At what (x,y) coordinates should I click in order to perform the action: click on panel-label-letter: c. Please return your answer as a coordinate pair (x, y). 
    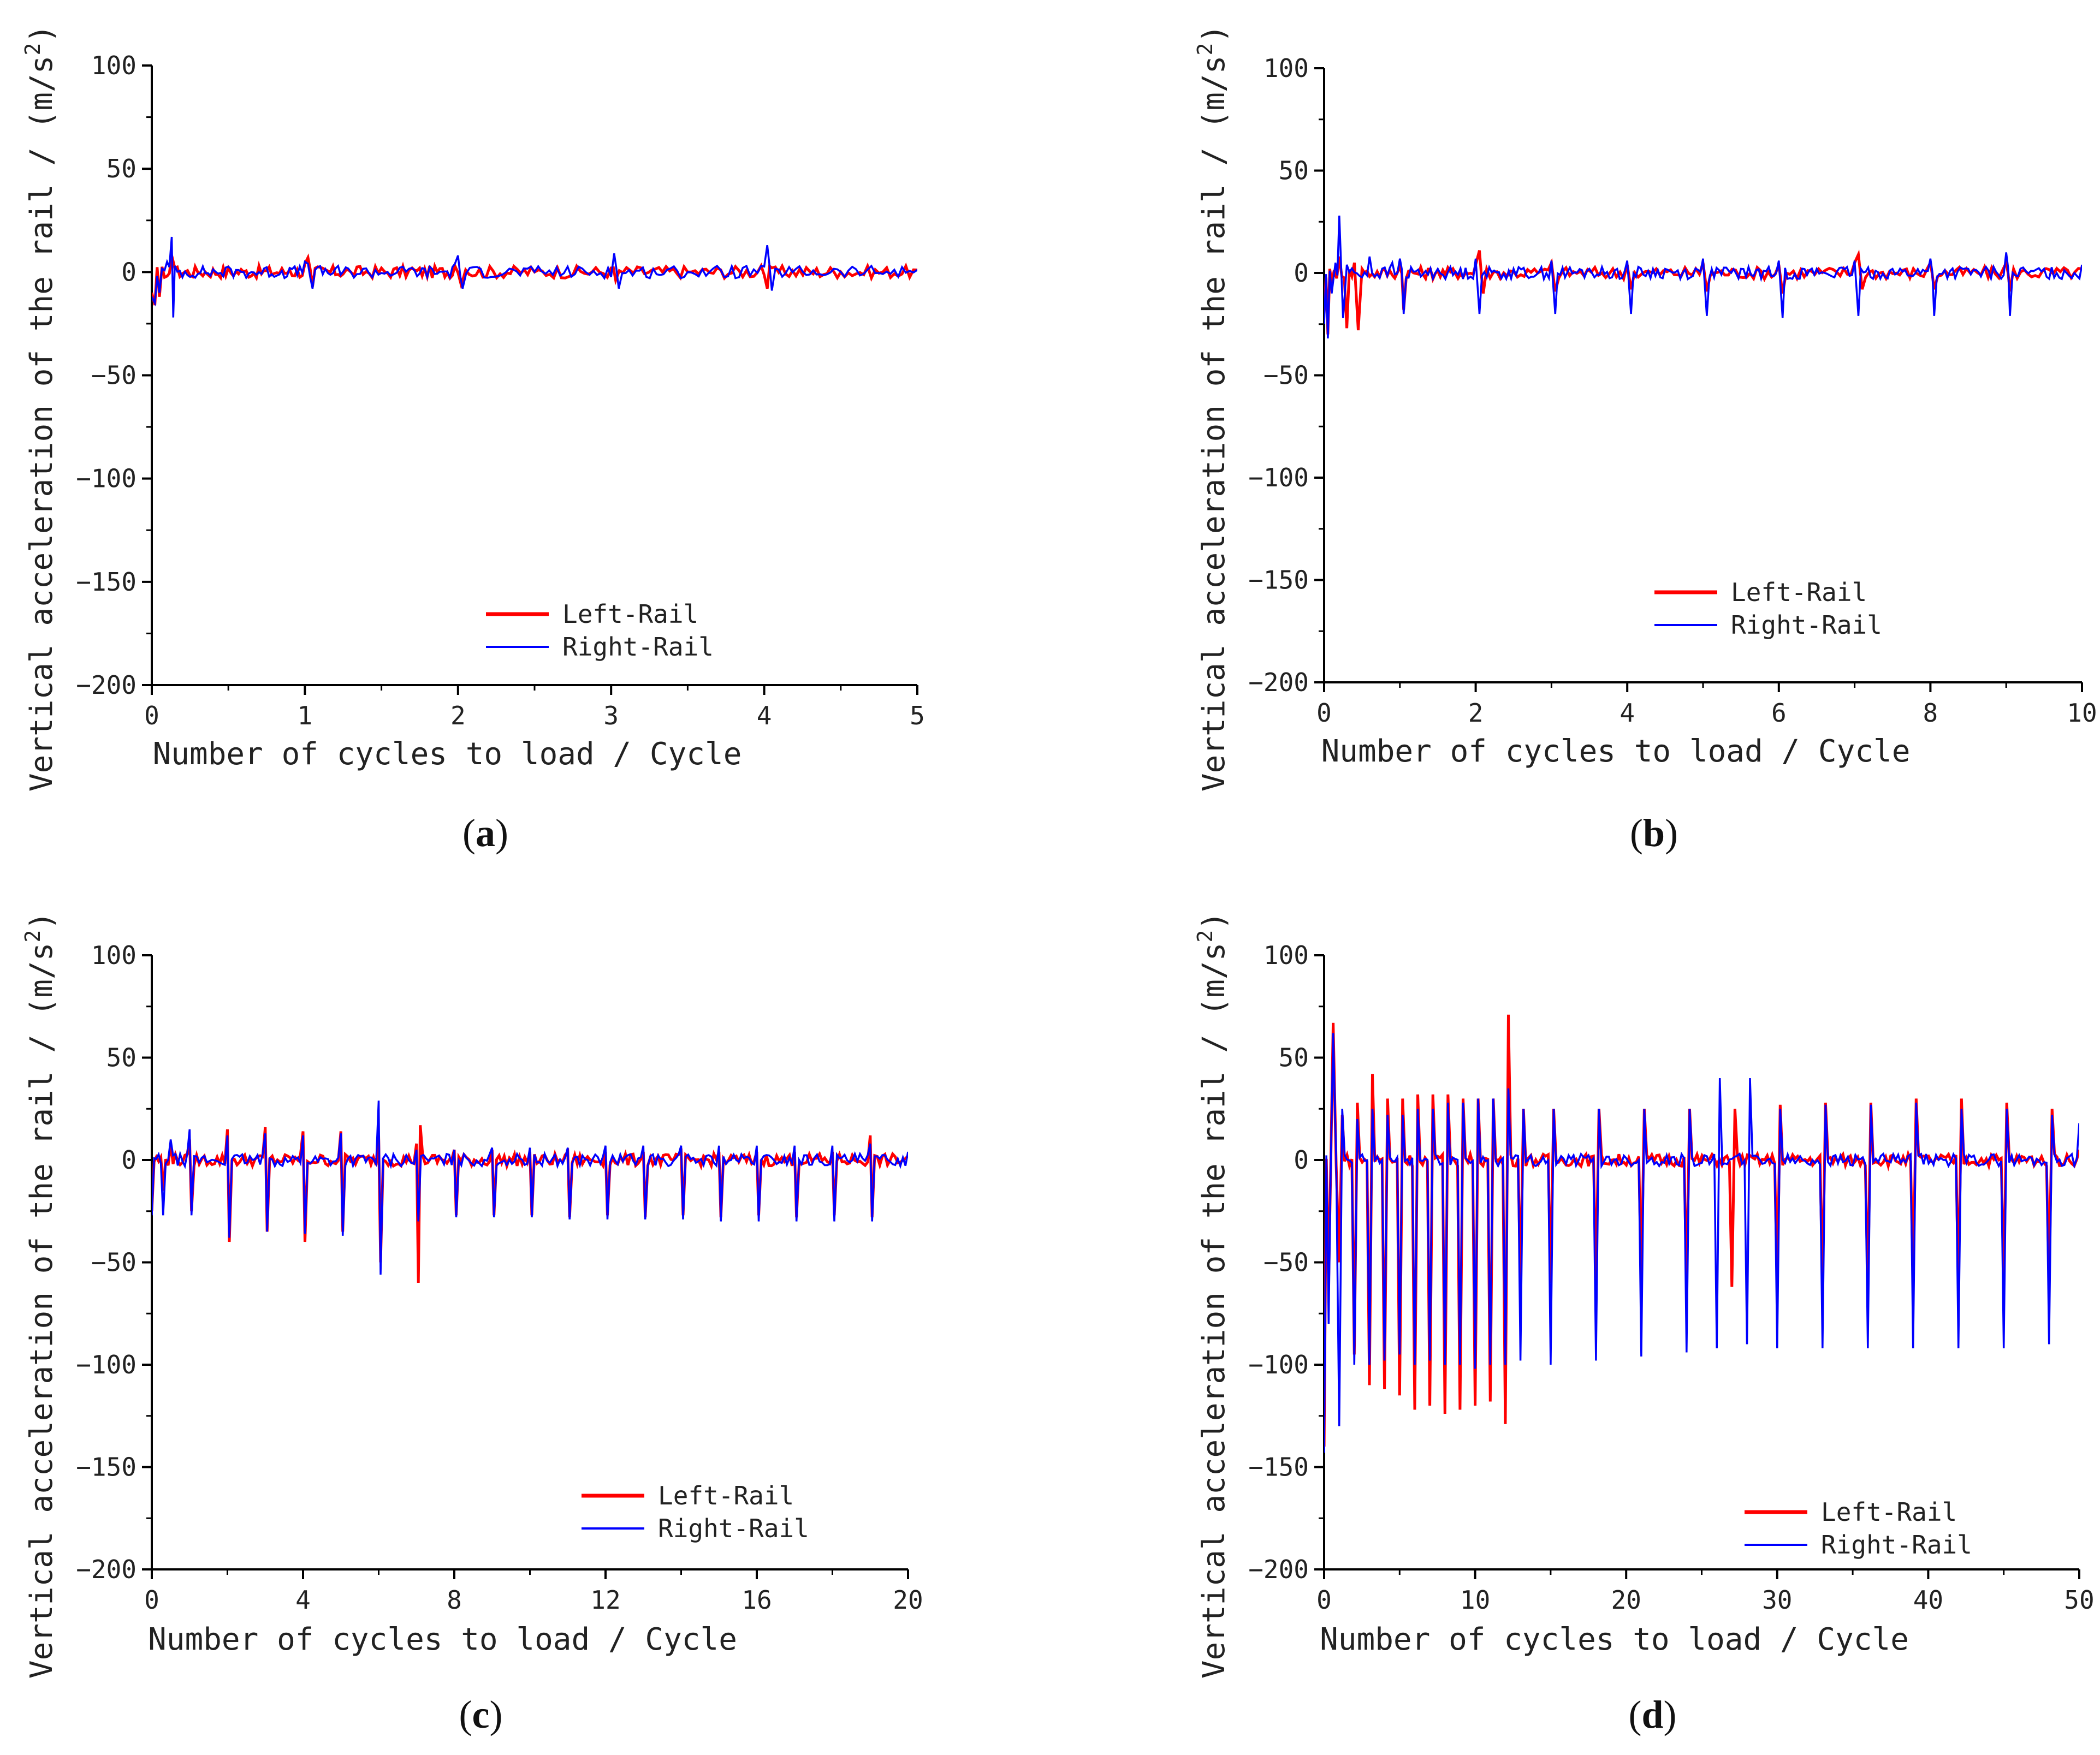
    Looking at the image, I should click on (481, 1714).